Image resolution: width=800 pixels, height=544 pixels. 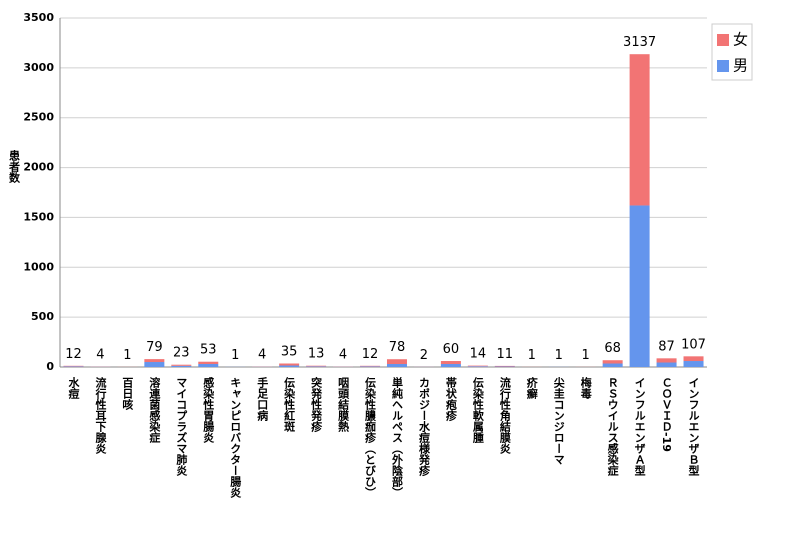 I want to click on total-label: 53, so click(x=208, y=350).